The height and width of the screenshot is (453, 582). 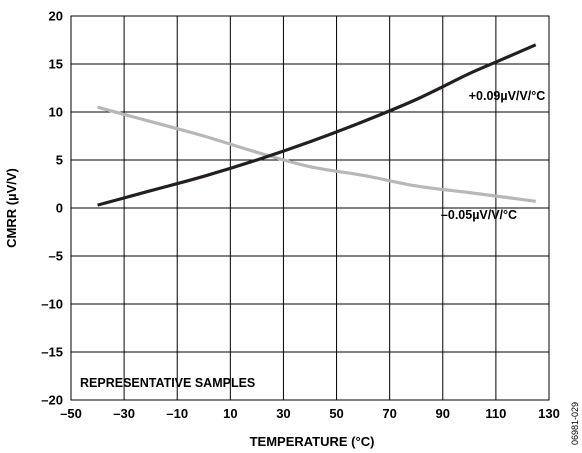 I want to click on x-tick-label: 10, so click(x=230, y=413).